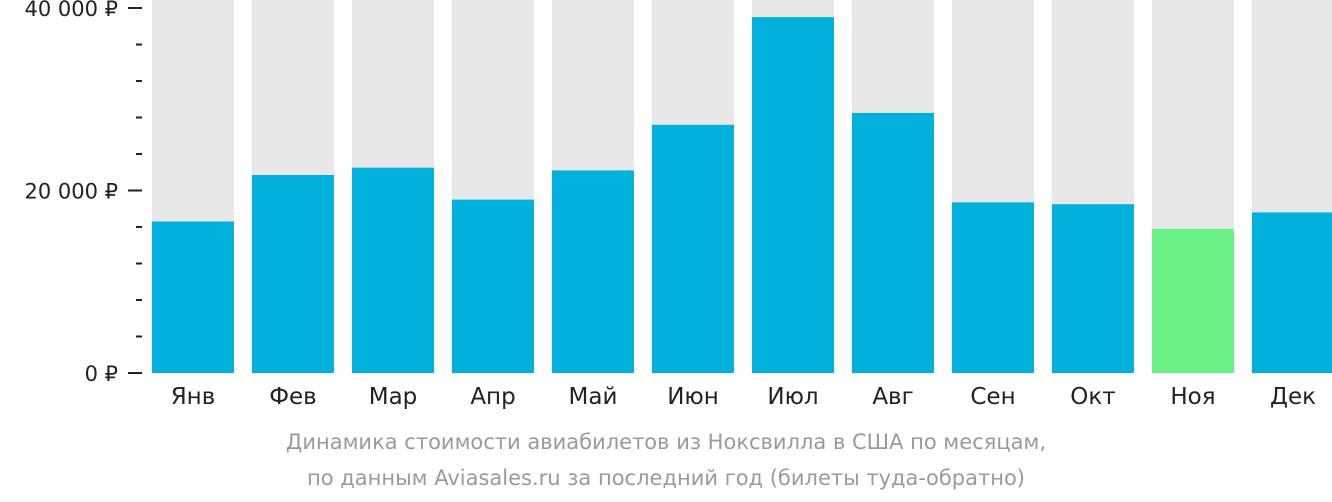 This screenshot has height=502, width=1332. What do you see at coordinates (1192, 397) in the screenshot?
I see `x-category-label: Ноя` at bounding box center [1192, 397].